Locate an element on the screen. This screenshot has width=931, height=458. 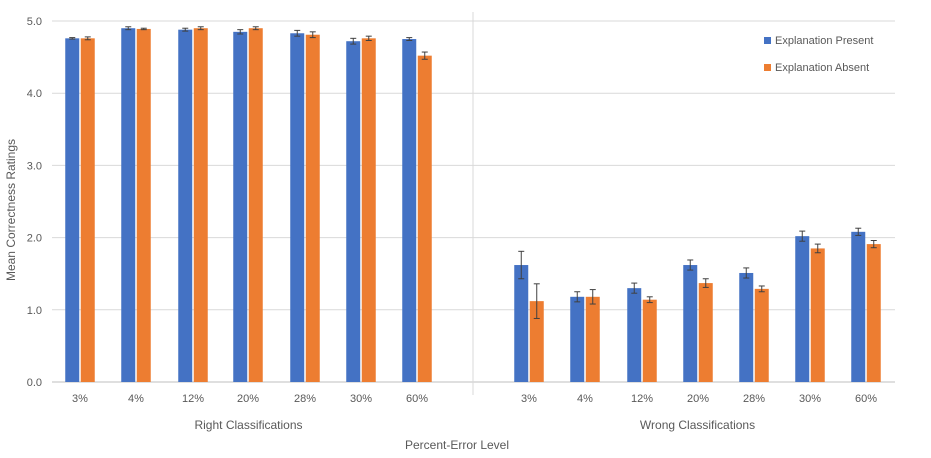
y-tick-label: 3.0 is located at coordinates (34, 166).